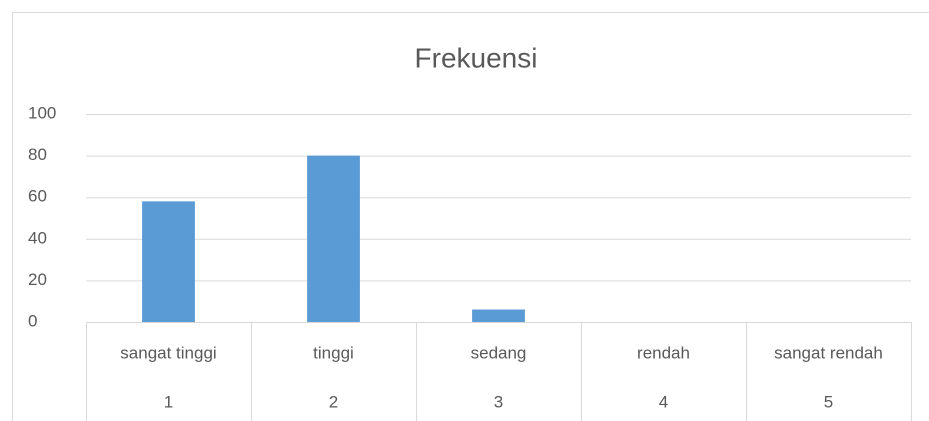 This screenshot has height=421, width=929. Describe the element at coordinates (663, 401) in the screenshot. I see `x-tick-code: 4` at that location.